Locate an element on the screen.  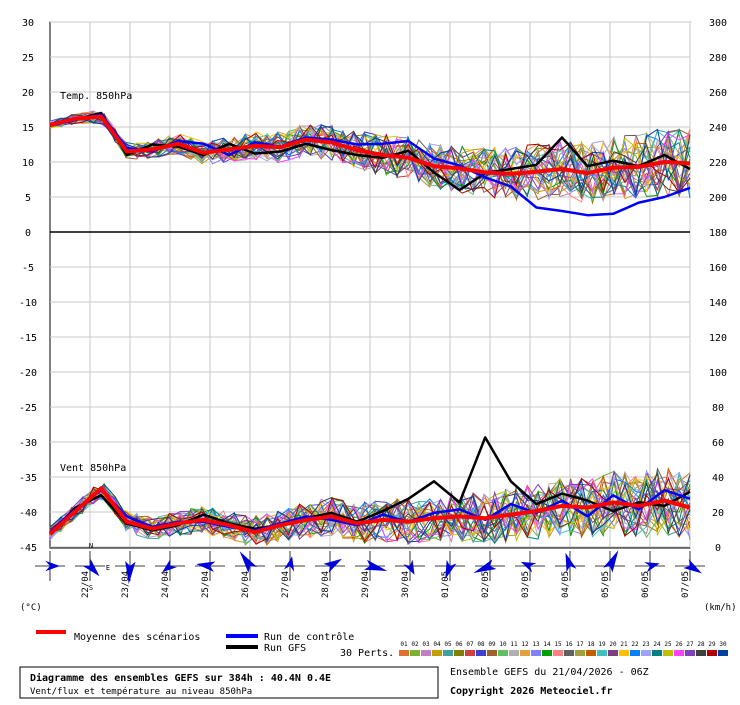
temp-left-tick: 10 is located at coordinates (28, 163).